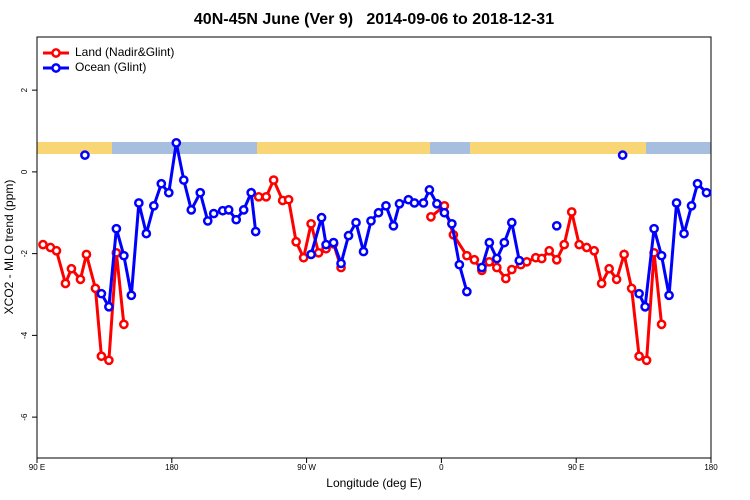 The image size is (750, 500). I want to click on y-tick-label: -2, so click(24, 254).